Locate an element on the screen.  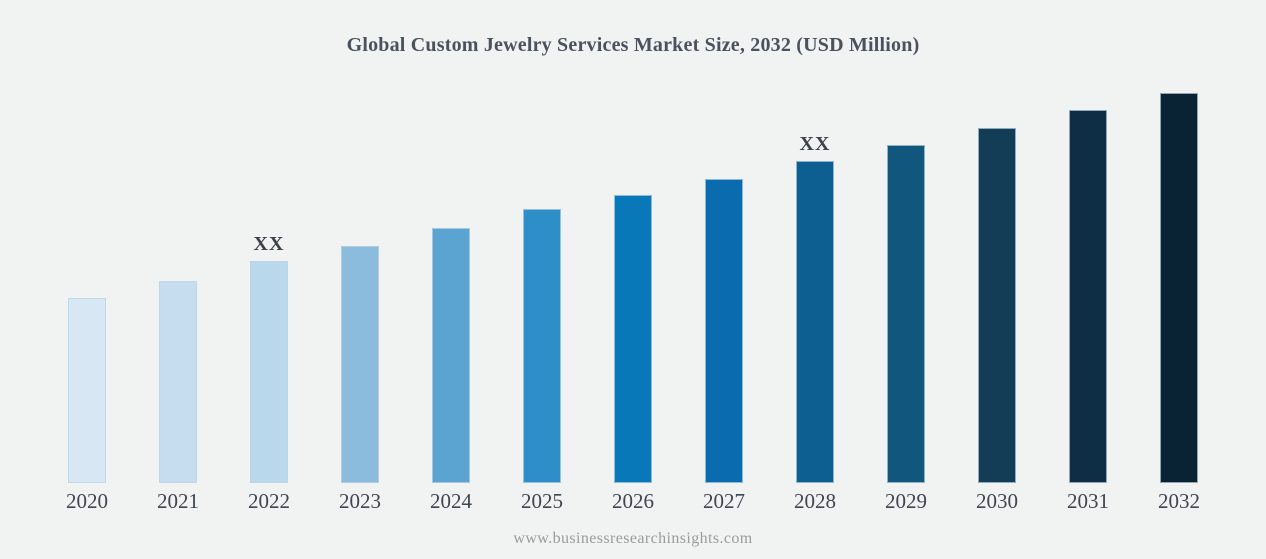
bar-group: 2030 is located at coordinates (997, 320).